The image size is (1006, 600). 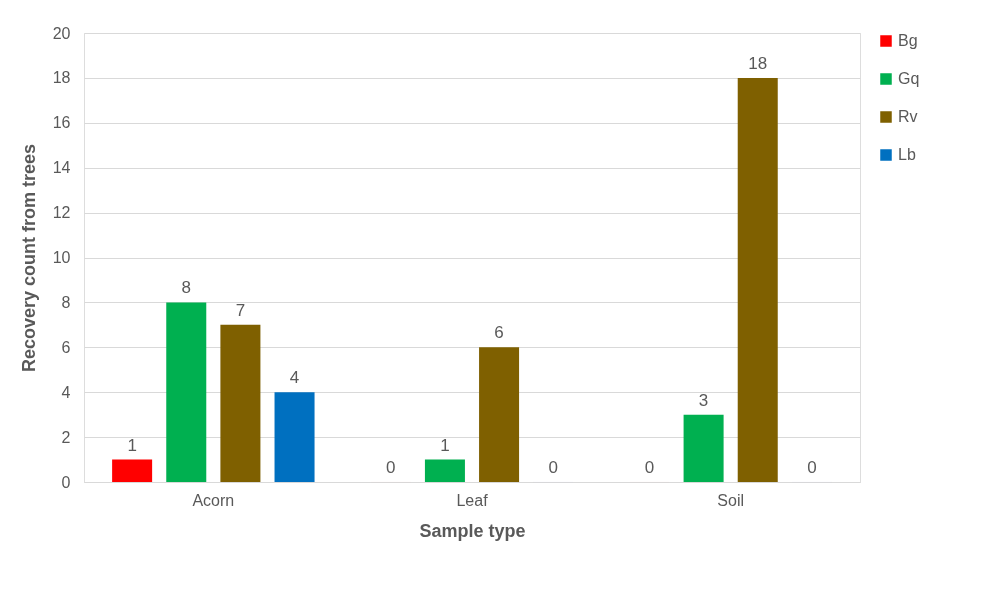 What do you see at coordinates (66, 347) in the screenshot?
I see `y-tick-label: 6` at bounding box center [66, 347].